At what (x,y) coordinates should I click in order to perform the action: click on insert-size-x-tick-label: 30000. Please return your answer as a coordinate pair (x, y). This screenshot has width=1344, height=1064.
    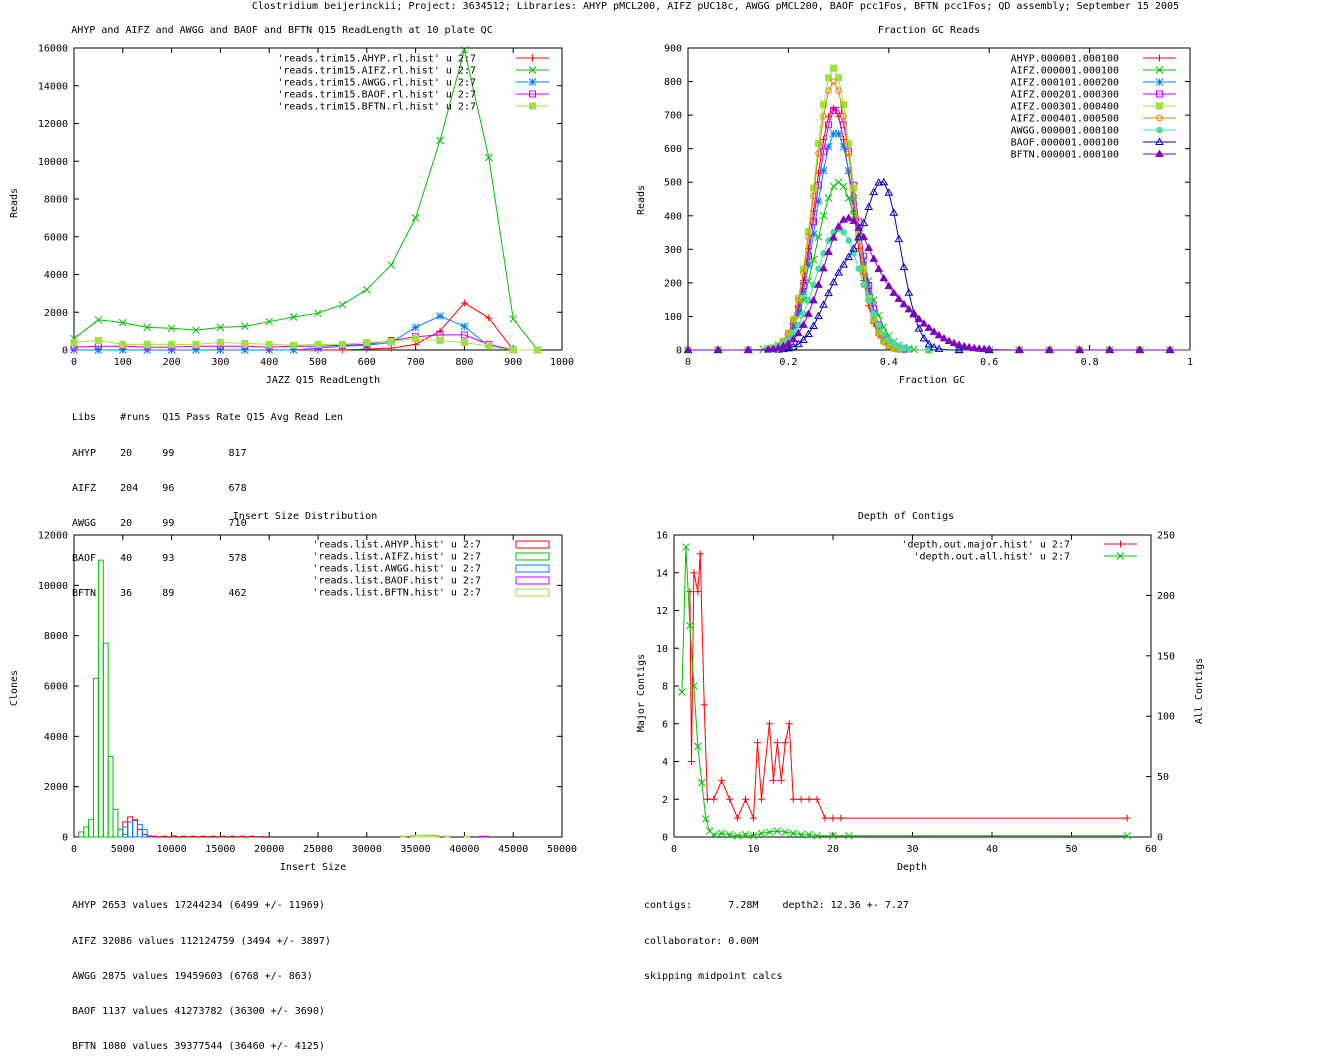
    Looking at the image, I should click on (367, 849).